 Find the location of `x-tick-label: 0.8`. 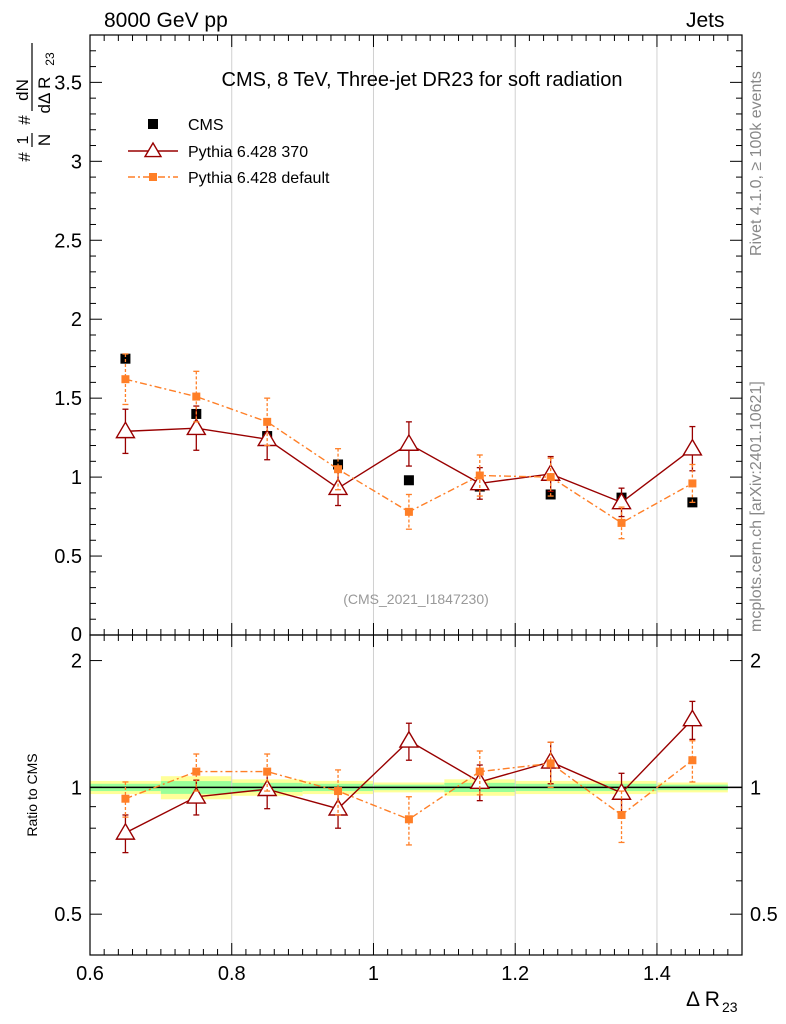

x-tick-label: 0.8 is located at coordinates (232, 974).